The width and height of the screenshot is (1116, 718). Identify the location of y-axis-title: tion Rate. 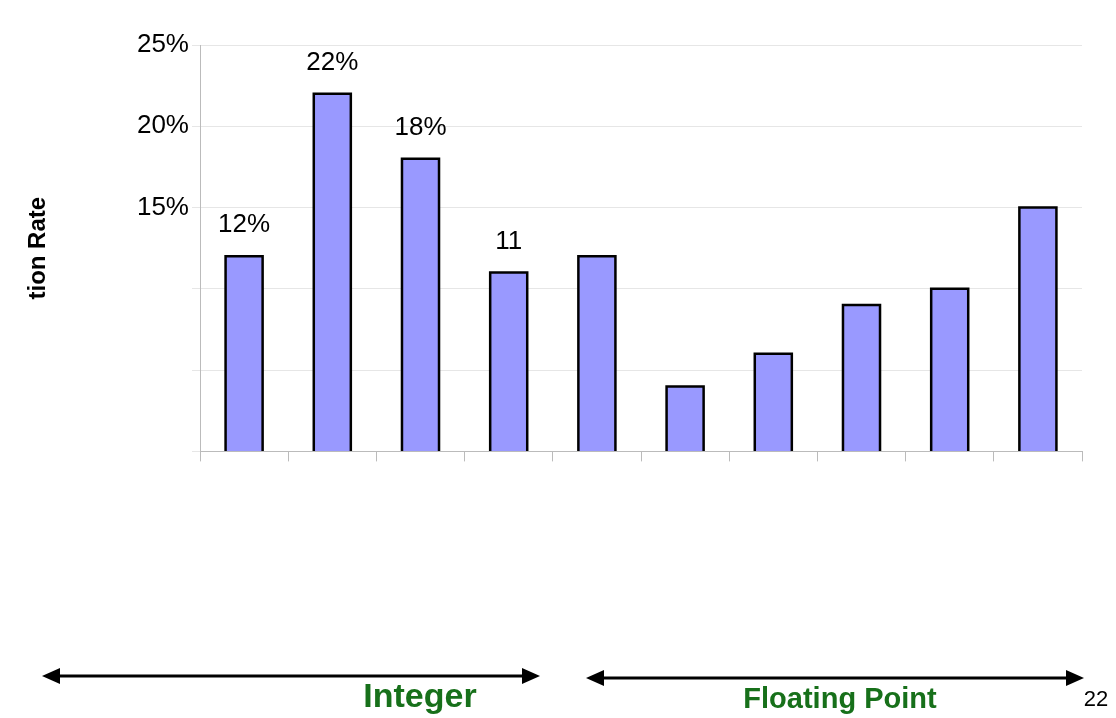
(37, 248).